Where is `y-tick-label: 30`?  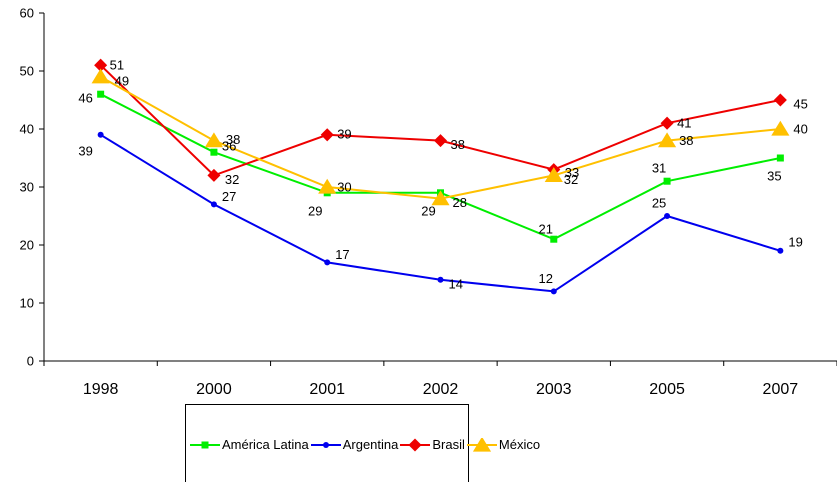 y-tick-label: 30 is located at coordinates (27, 187).